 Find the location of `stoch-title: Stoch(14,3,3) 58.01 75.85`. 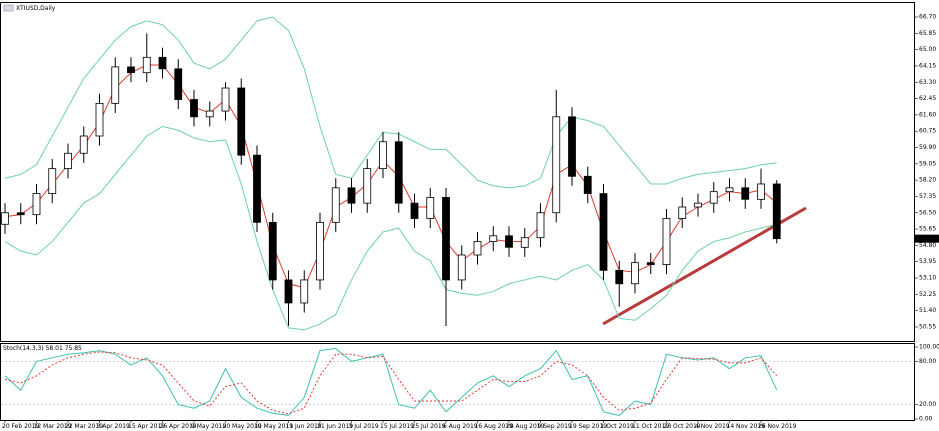

stoch-title: Stoch(14,3,3) 58.01 75.85 is located at coordinates (42, 348).